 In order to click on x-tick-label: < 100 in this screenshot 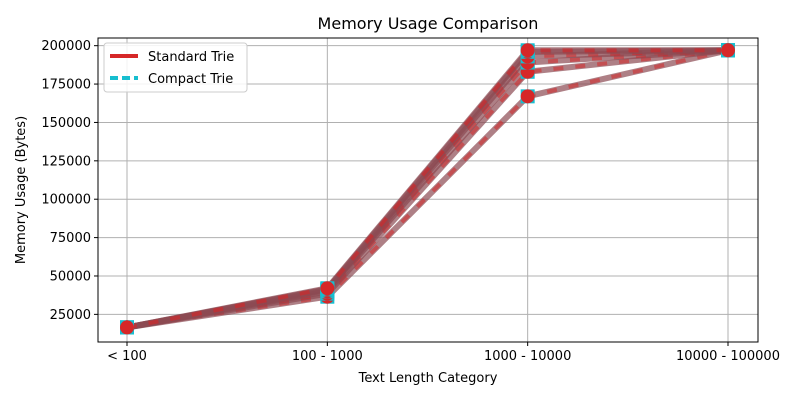, I will do `click(127, 356)`.